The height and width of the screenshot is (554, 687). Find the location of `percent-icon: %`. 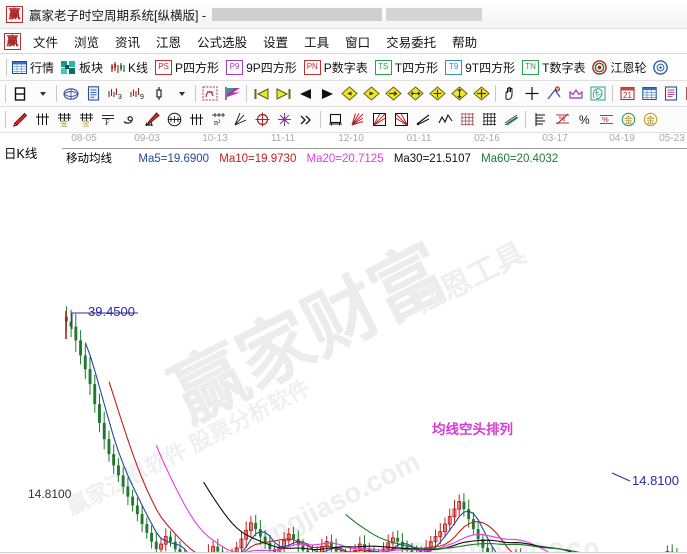

percent-icon: % is located at coordinates (584, 119).